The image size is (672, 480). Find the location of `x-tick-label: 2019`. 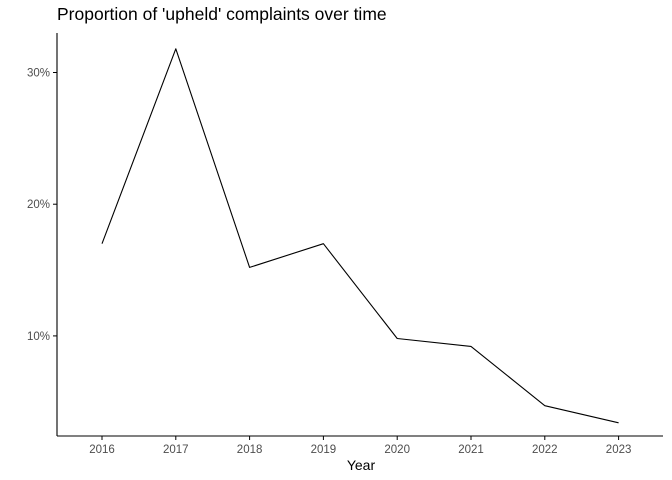

x-tick-label: 2019 is located at coordinates (324, 450).